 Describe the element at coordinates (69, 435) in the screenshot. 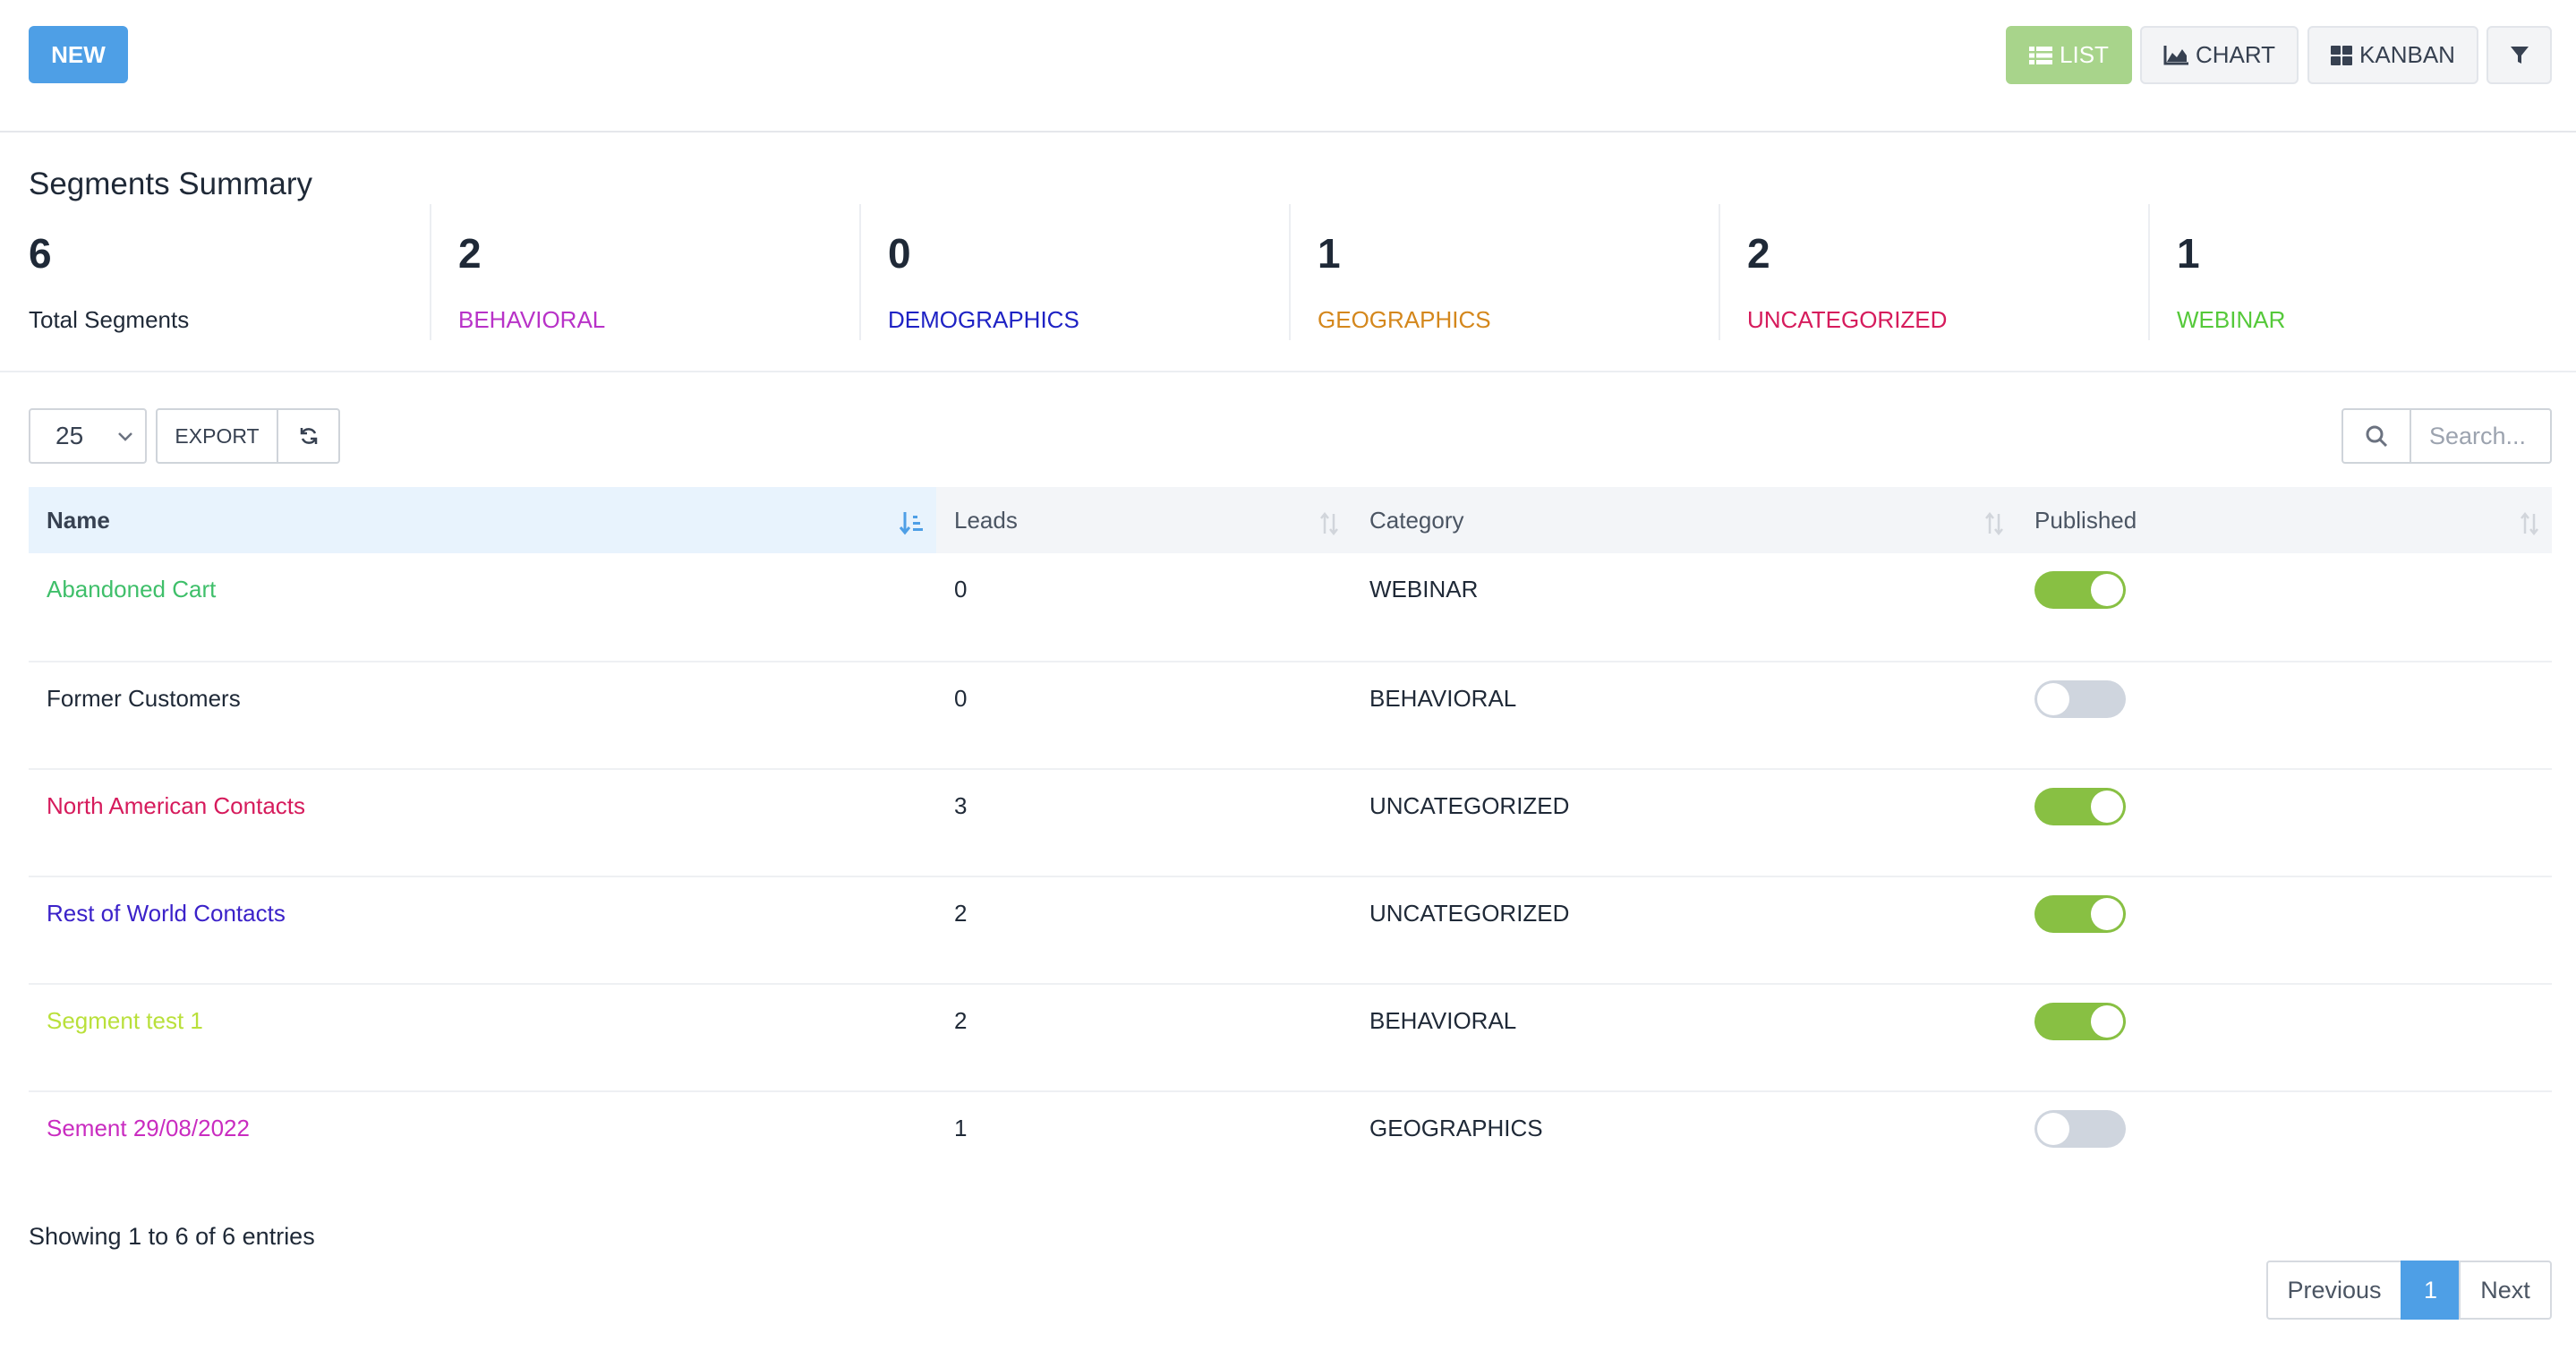

I see `page-size-value: 25` at that location.